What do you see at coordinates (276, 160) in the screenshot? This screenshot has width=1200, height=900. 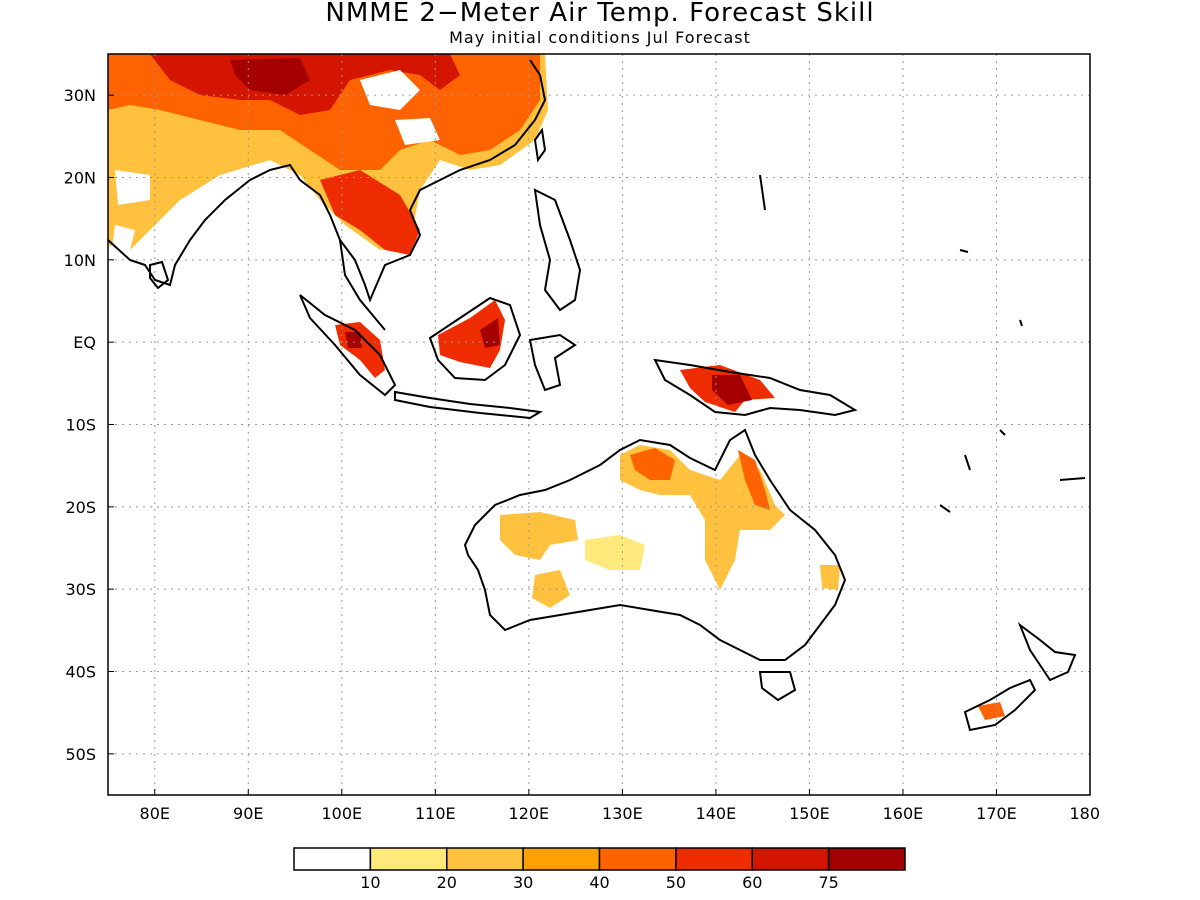 I see `white-patch` at bounding box center [276, 160].